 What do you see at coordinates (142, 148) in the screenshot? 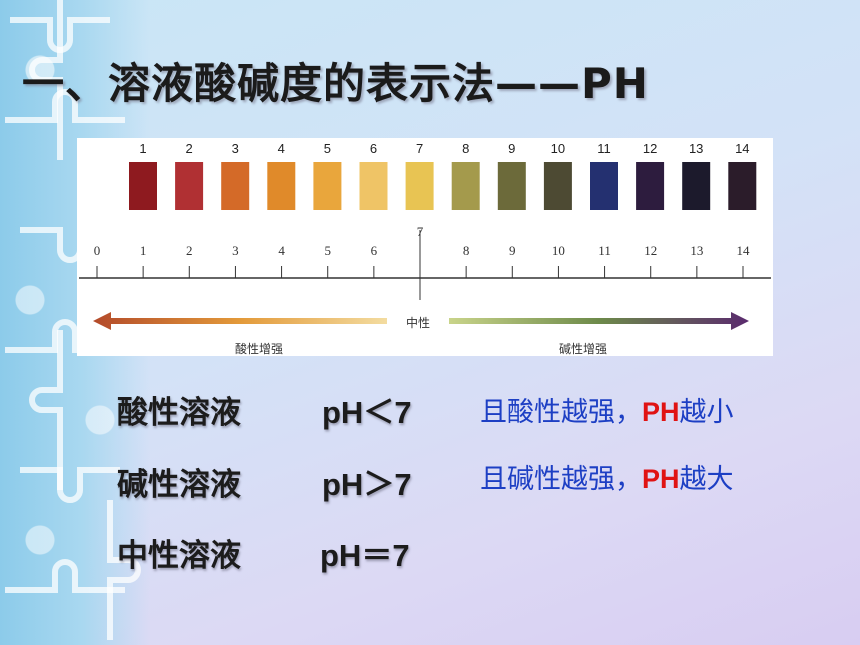
I see `swatch-number-1: 1` at bounding box center [142, 148].